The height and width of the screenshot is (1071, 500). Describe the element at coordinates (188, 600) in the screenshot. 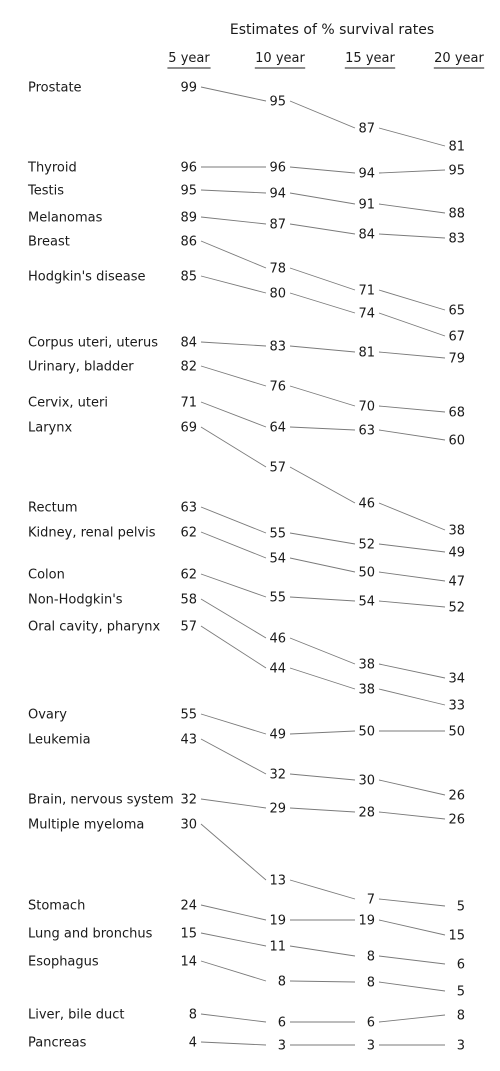

I see `value-label: 58` at that location.